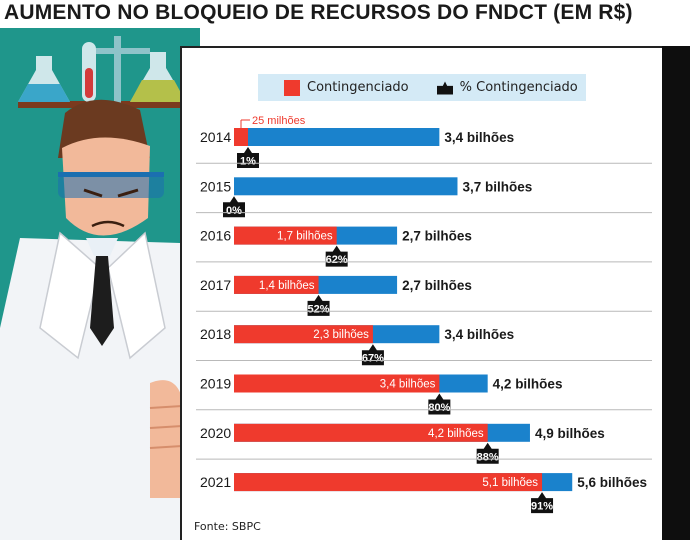  What do you see at coordinates (234, 211) in the screenshot?
I see `percent-label: 0%` at bounding box center [234, 211].